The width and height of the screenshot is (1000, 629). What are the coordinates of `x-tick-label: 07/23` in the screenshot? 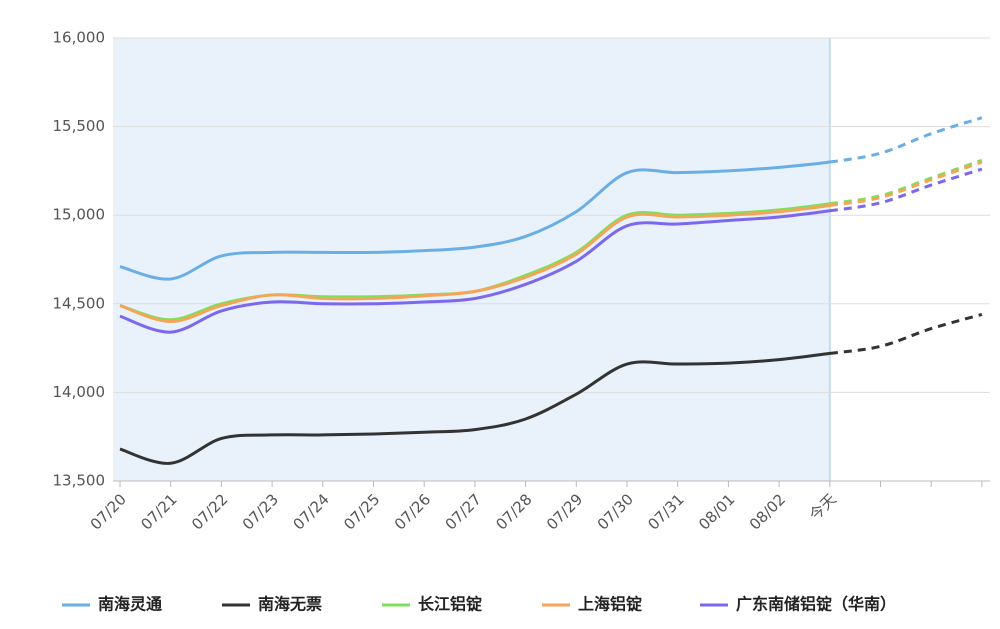 It's located at (260, 511).